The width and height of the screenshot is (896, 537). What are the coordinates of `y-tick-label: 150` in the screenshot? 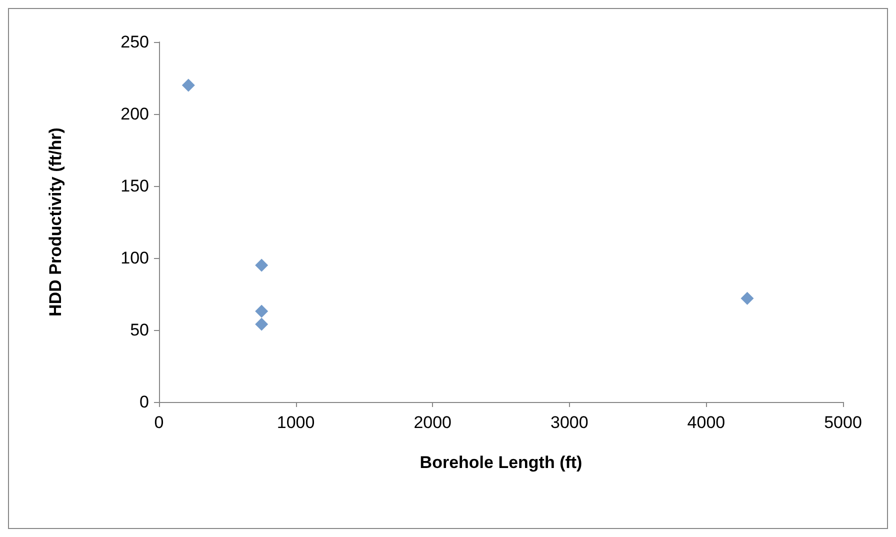 It's located at (134, 186).